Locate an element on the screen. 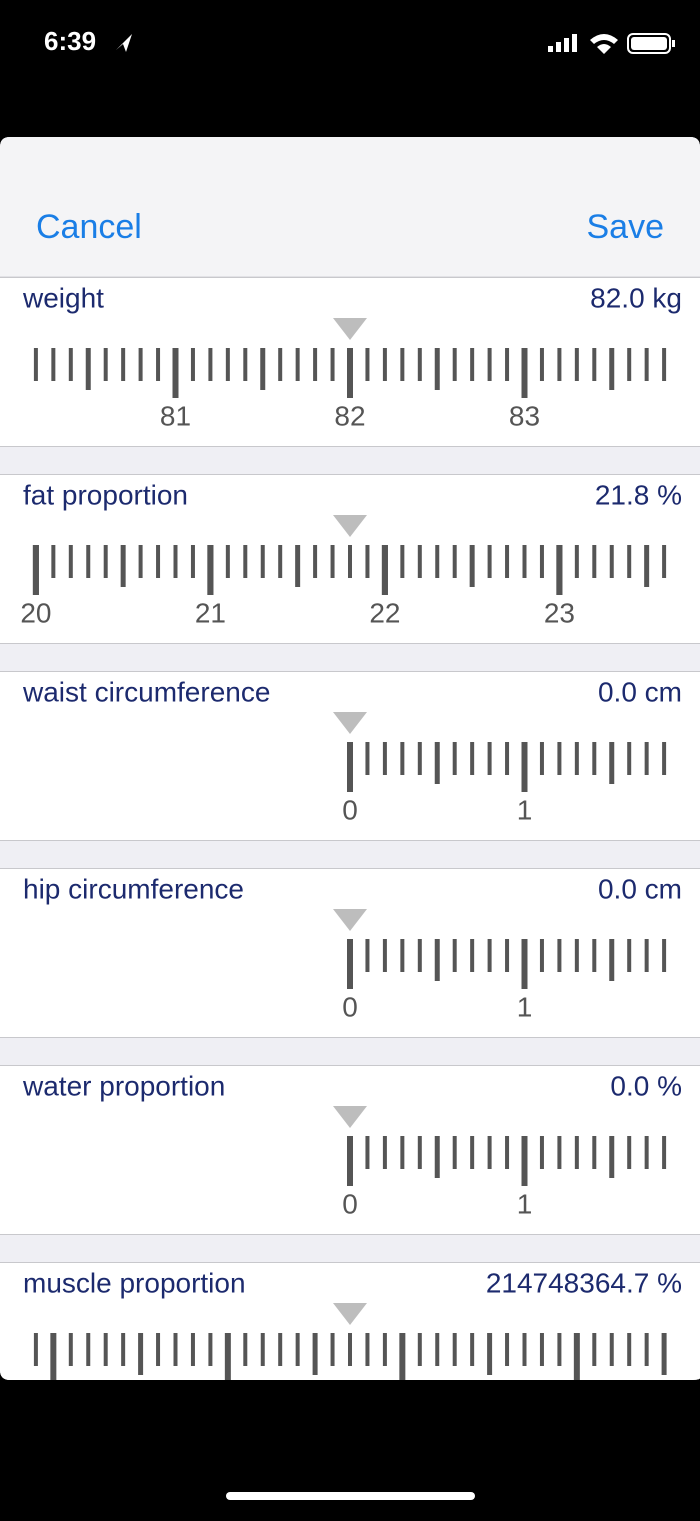 This screenshot has height=1521, width=700. battery-tip is located at coordinates (673, 43).